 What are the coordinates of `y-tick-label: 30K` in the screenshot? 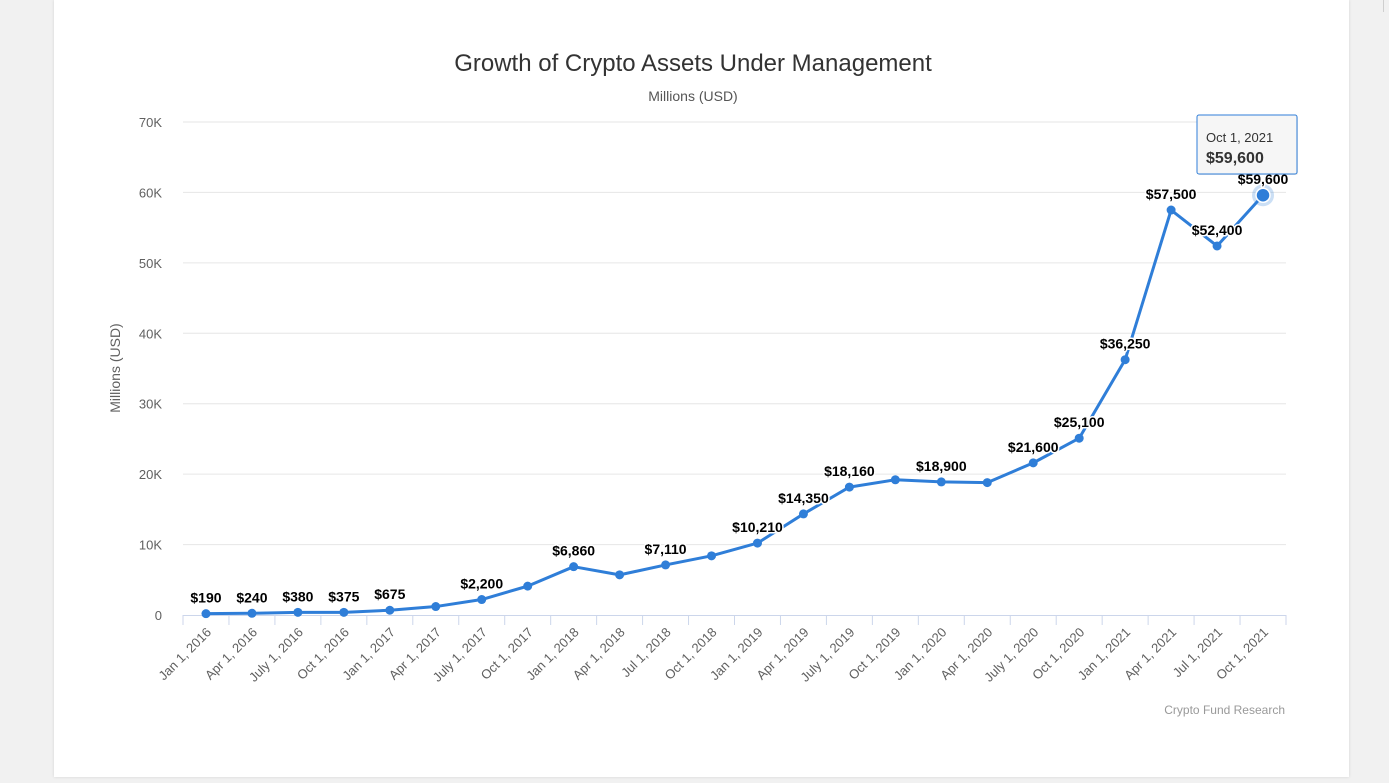 It's located at (150, 404).